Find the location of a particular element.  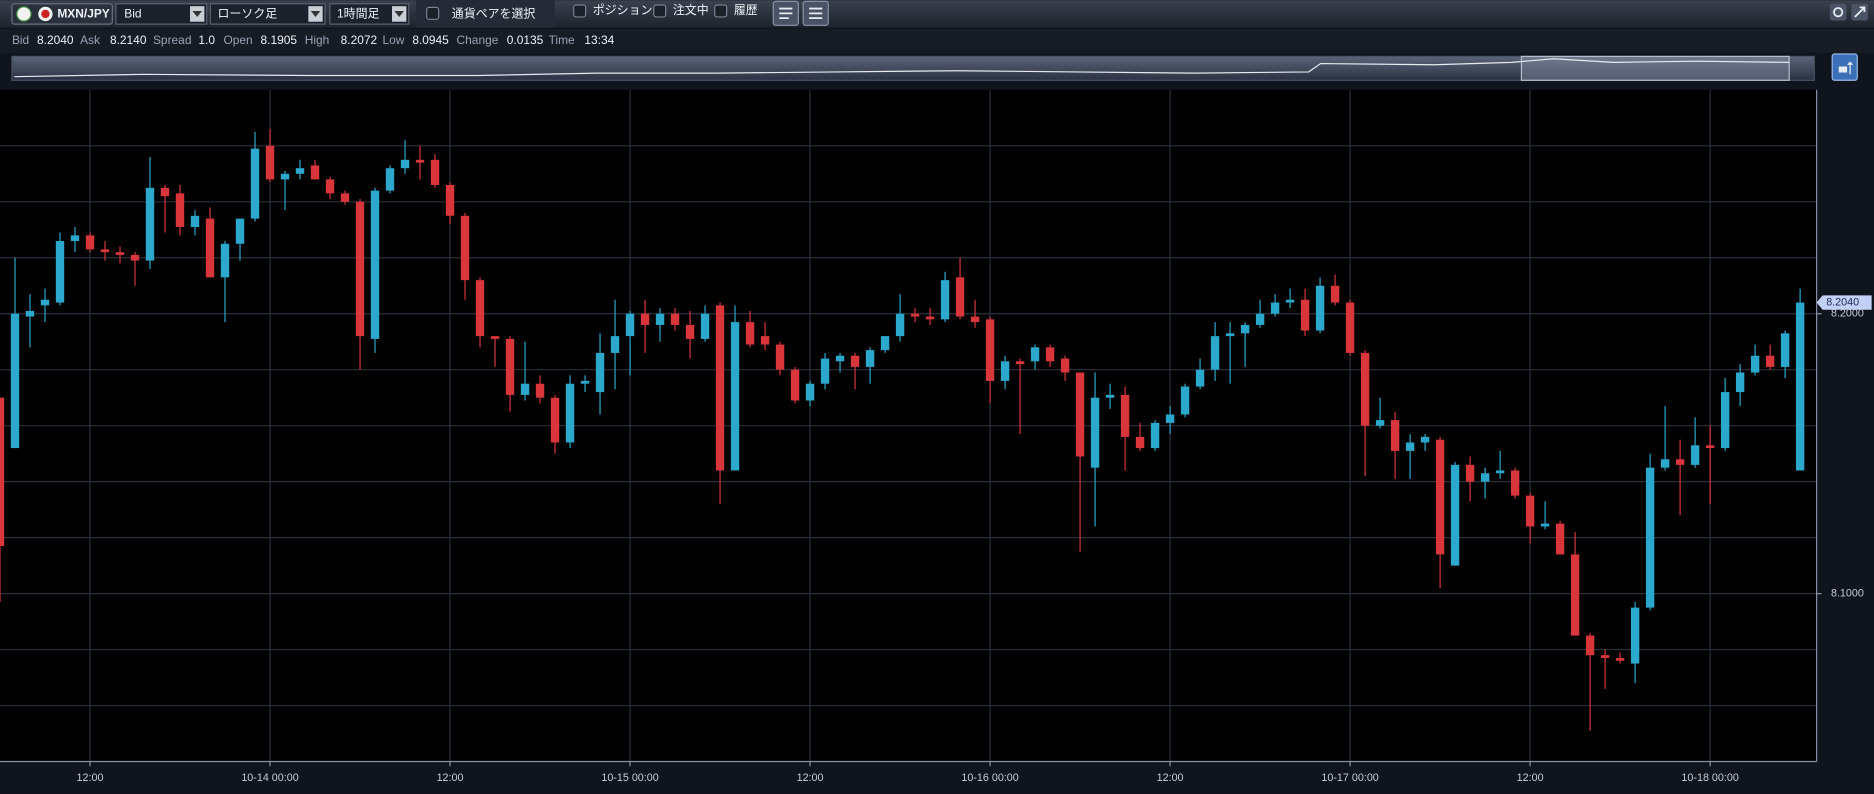

info-label: High is located at coordinates (317, 40).